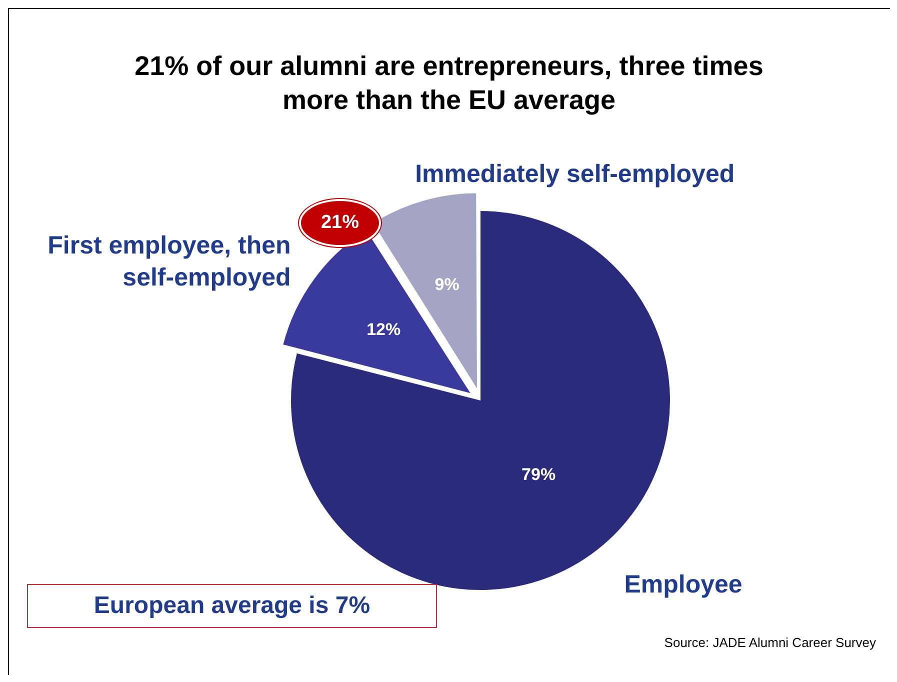  Describe the element at coordinates (449, 83) in the screenshot. I see `chart-title: 21% of our alumni are entrepreneurs, three times more than the EU average` at that location.